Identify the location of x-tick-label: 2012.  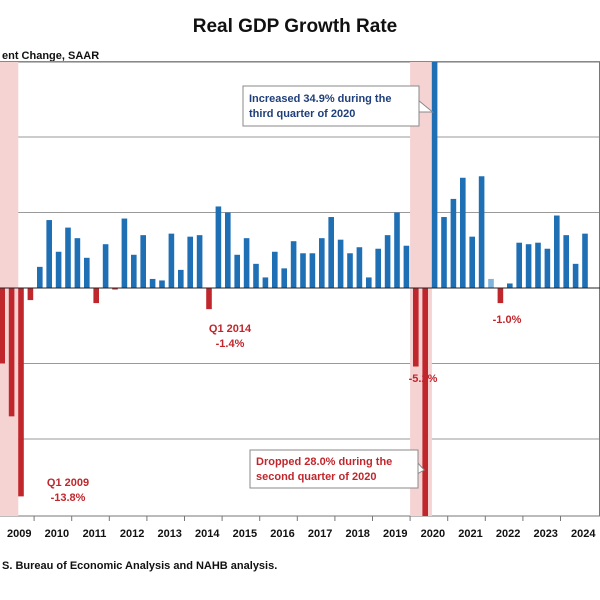
(132, 534).